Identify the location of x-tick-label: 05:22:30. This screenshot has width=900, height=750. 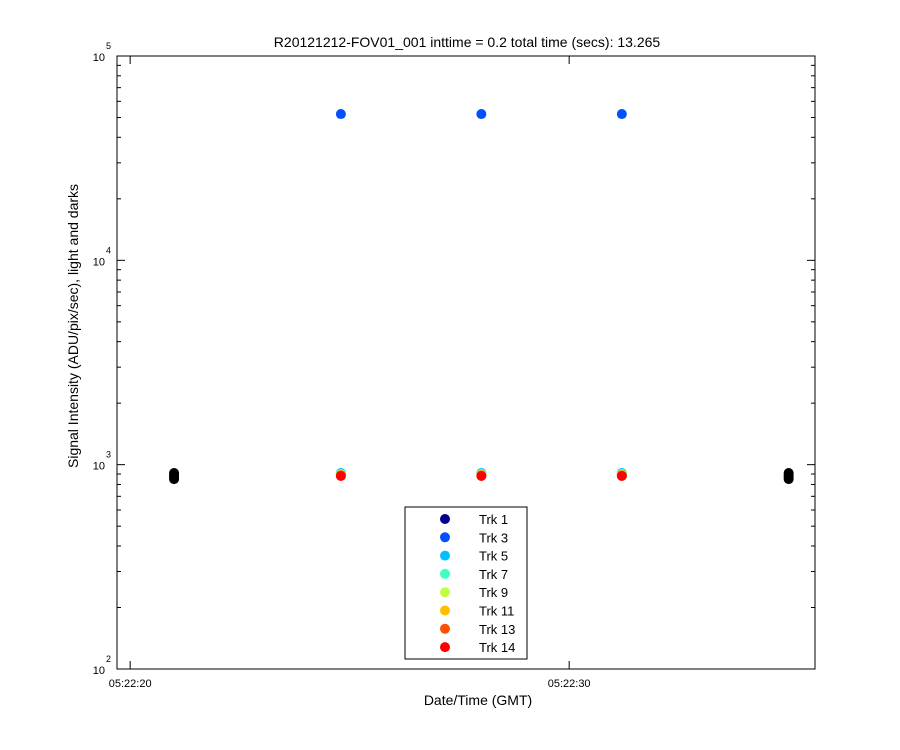
(569, 684).